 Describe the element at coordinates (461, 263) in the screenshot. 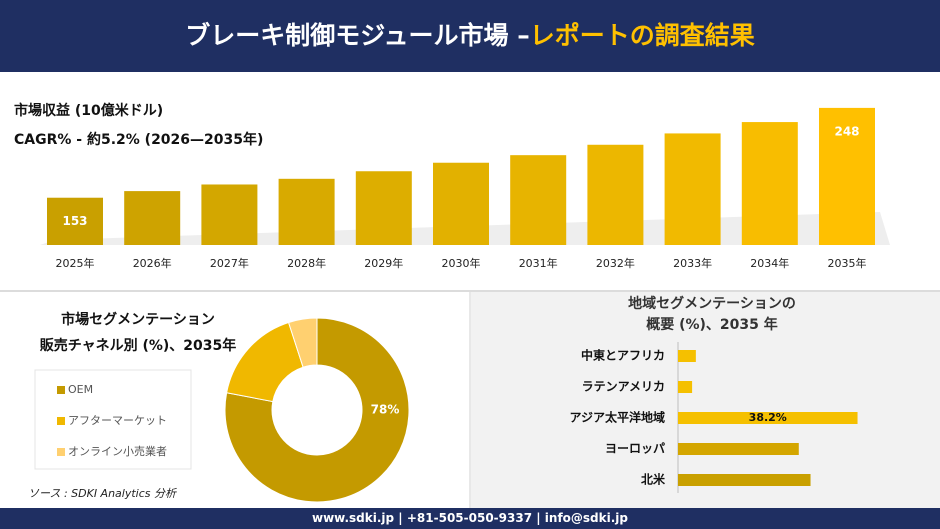

I see `x-tick-label: 2030年` at that location.